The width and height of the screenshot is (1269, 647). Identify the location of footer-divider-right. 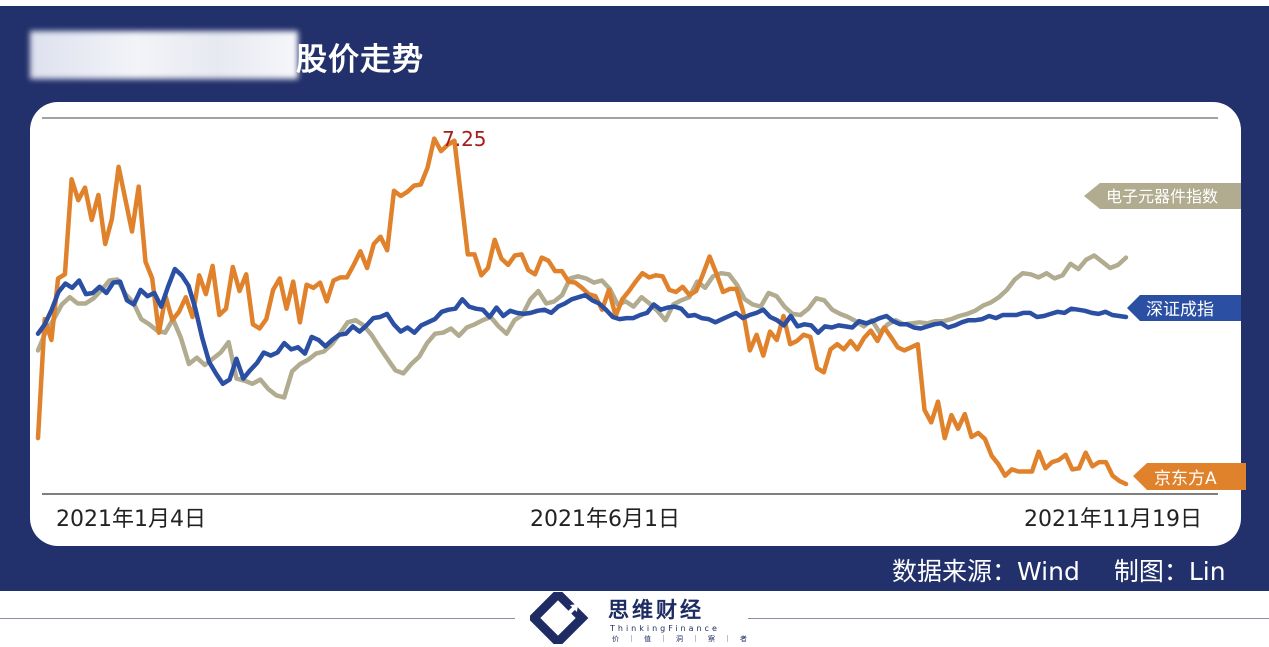
(1008, 618).